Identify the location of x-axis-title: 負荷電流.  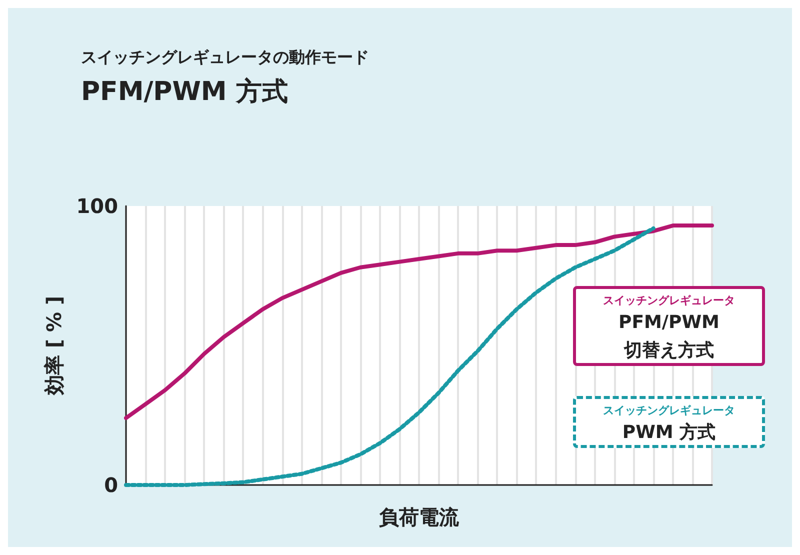
(419, 517).